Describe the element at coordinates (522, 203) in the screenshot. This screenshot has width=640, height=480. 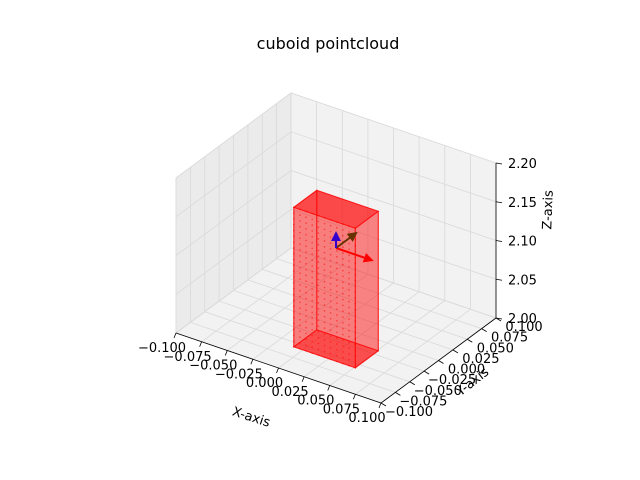
I see `z-tick-label: 2.15` at that location.